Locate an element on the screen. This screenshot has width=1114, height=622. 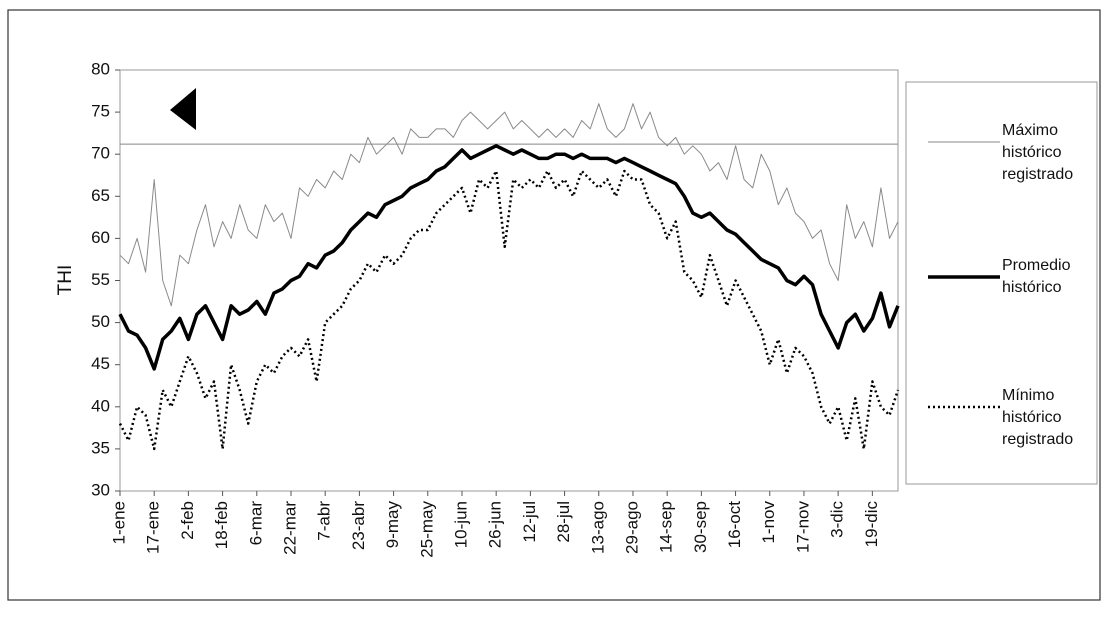
y-tick-label: 80 is located at coordinates (100, 68).